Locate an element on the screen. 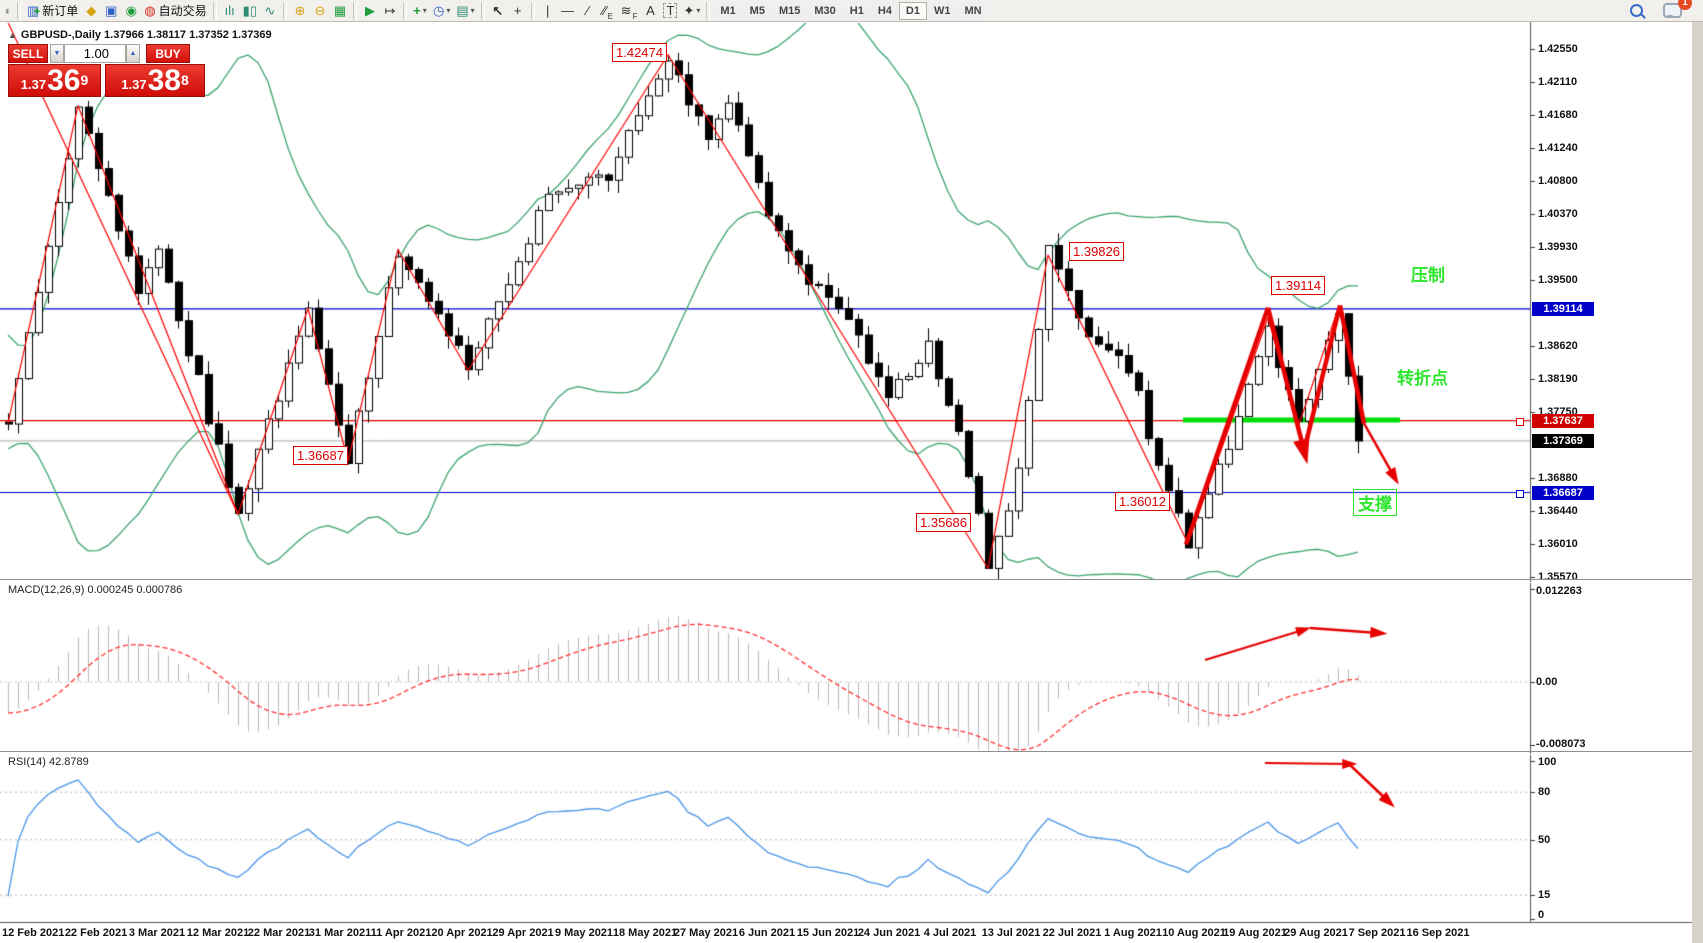  sell-price-prefix: 1.37 is located at coordinates (33, 84).